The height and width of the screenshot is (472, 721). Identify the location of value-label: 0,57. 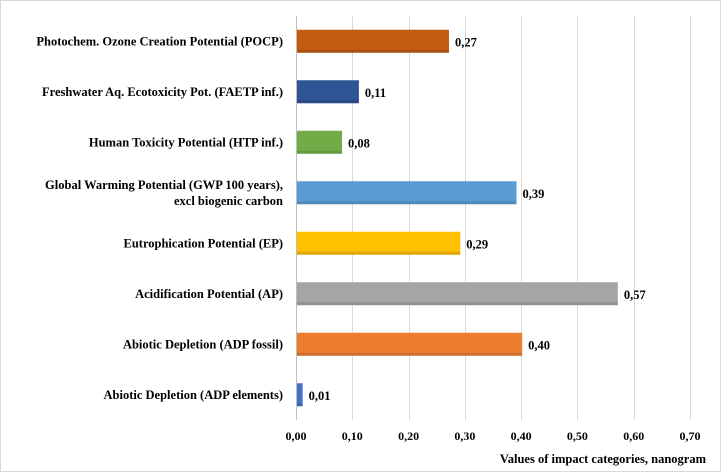
(635, 295).